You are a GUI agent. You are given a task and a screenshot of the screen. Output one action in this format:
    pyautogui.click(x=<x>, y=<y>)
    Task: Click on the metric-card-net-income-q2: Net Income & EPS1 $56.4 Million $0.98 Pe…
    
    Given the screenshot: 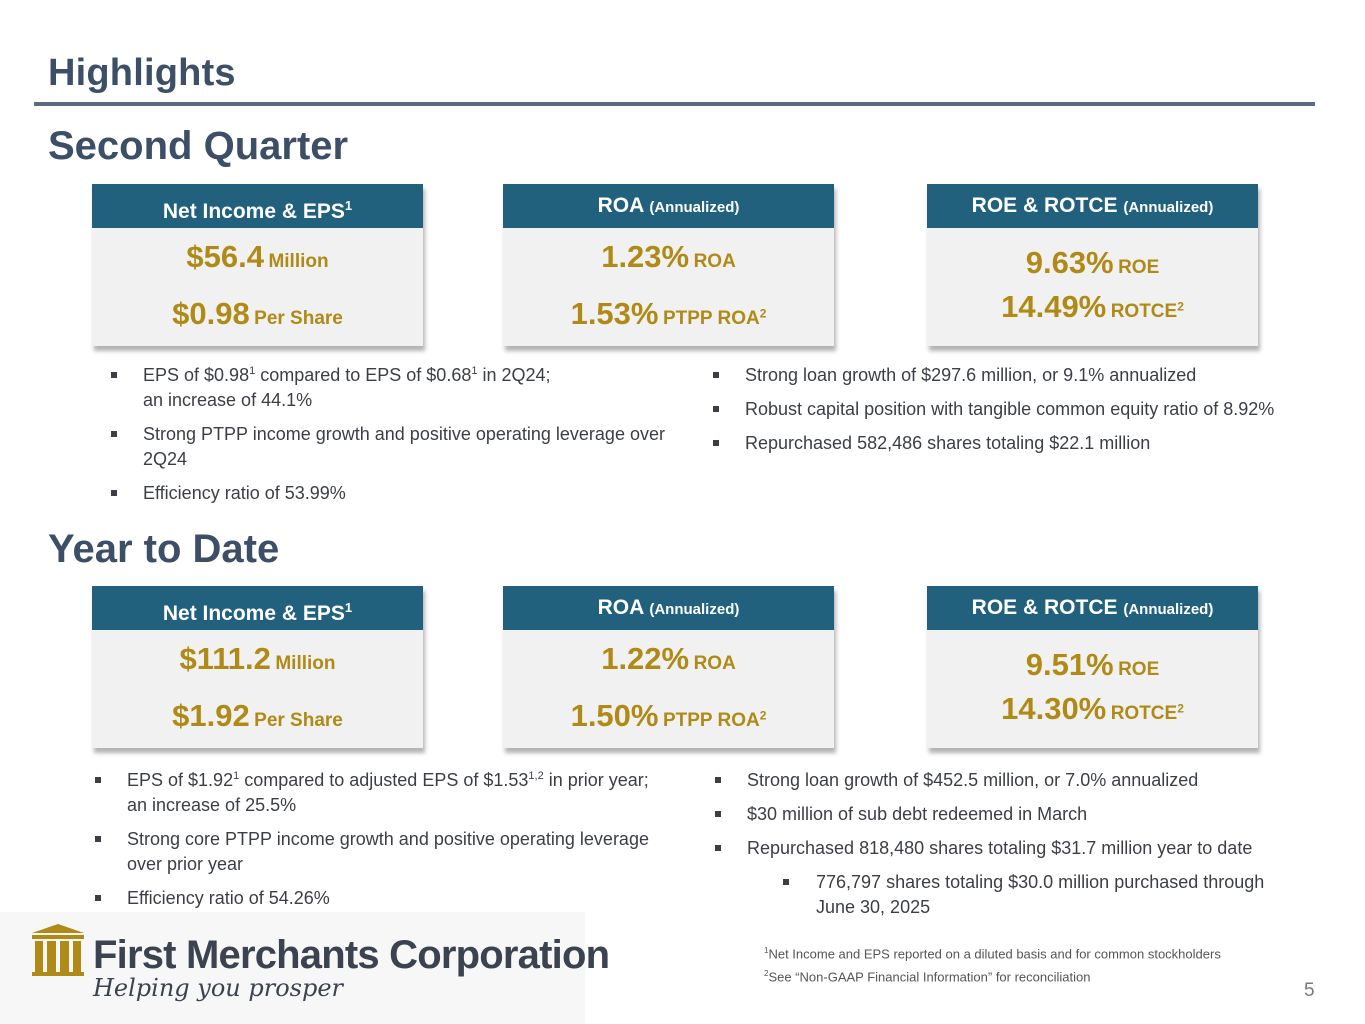 What is the action you would take?
    pyautogui.click(x=257, y=265)
    